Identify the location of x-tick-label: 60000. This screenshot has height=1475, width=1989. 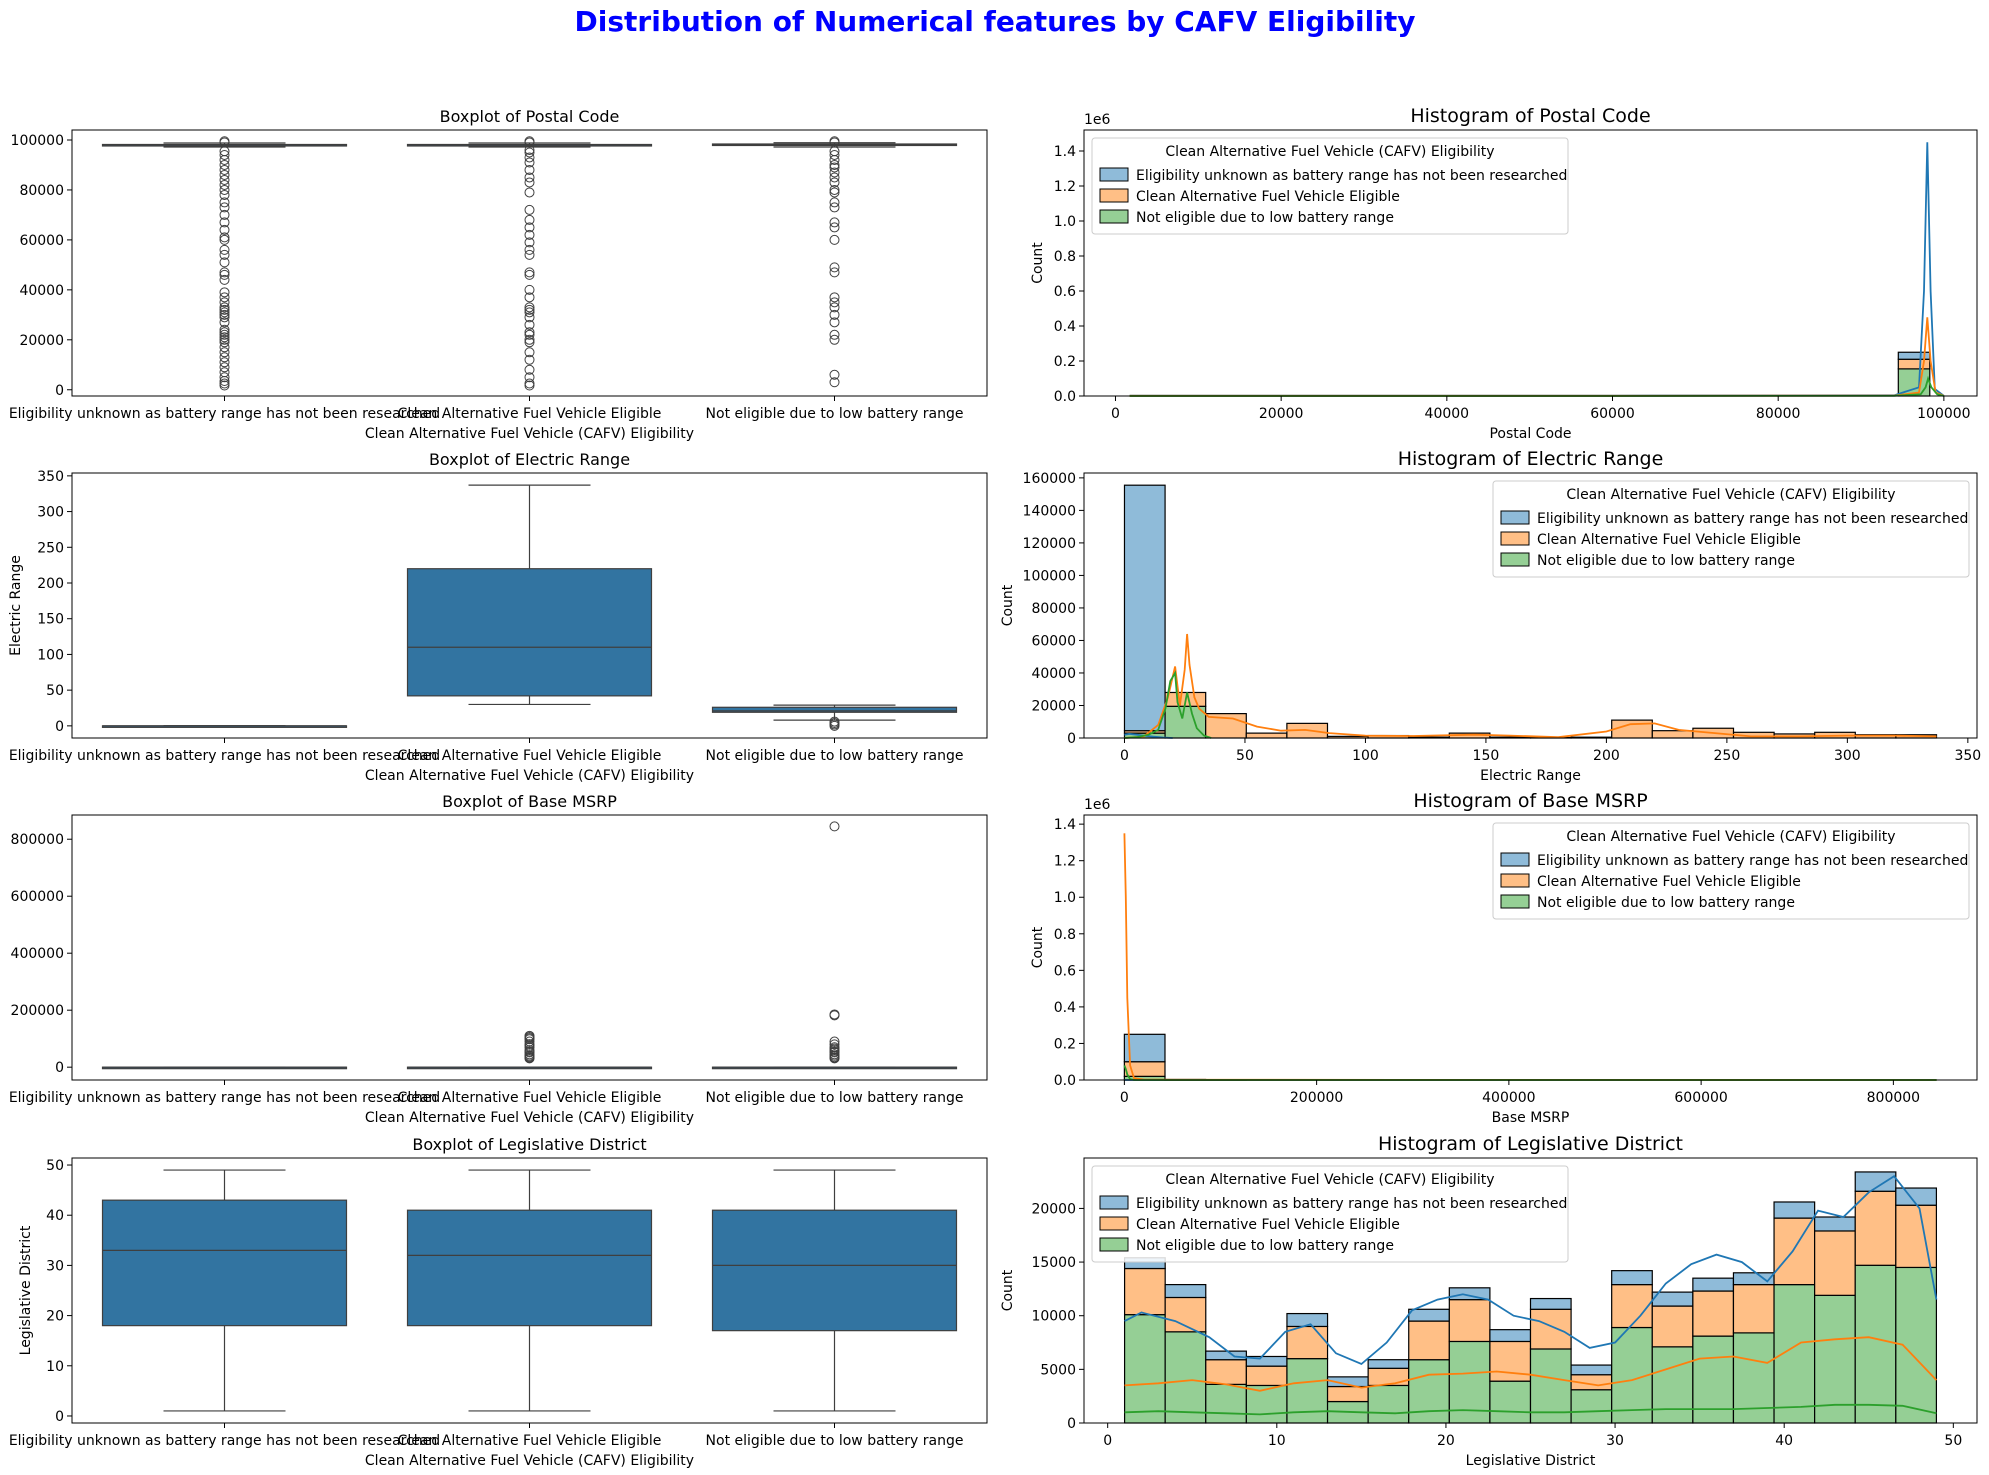
(1612, 414).